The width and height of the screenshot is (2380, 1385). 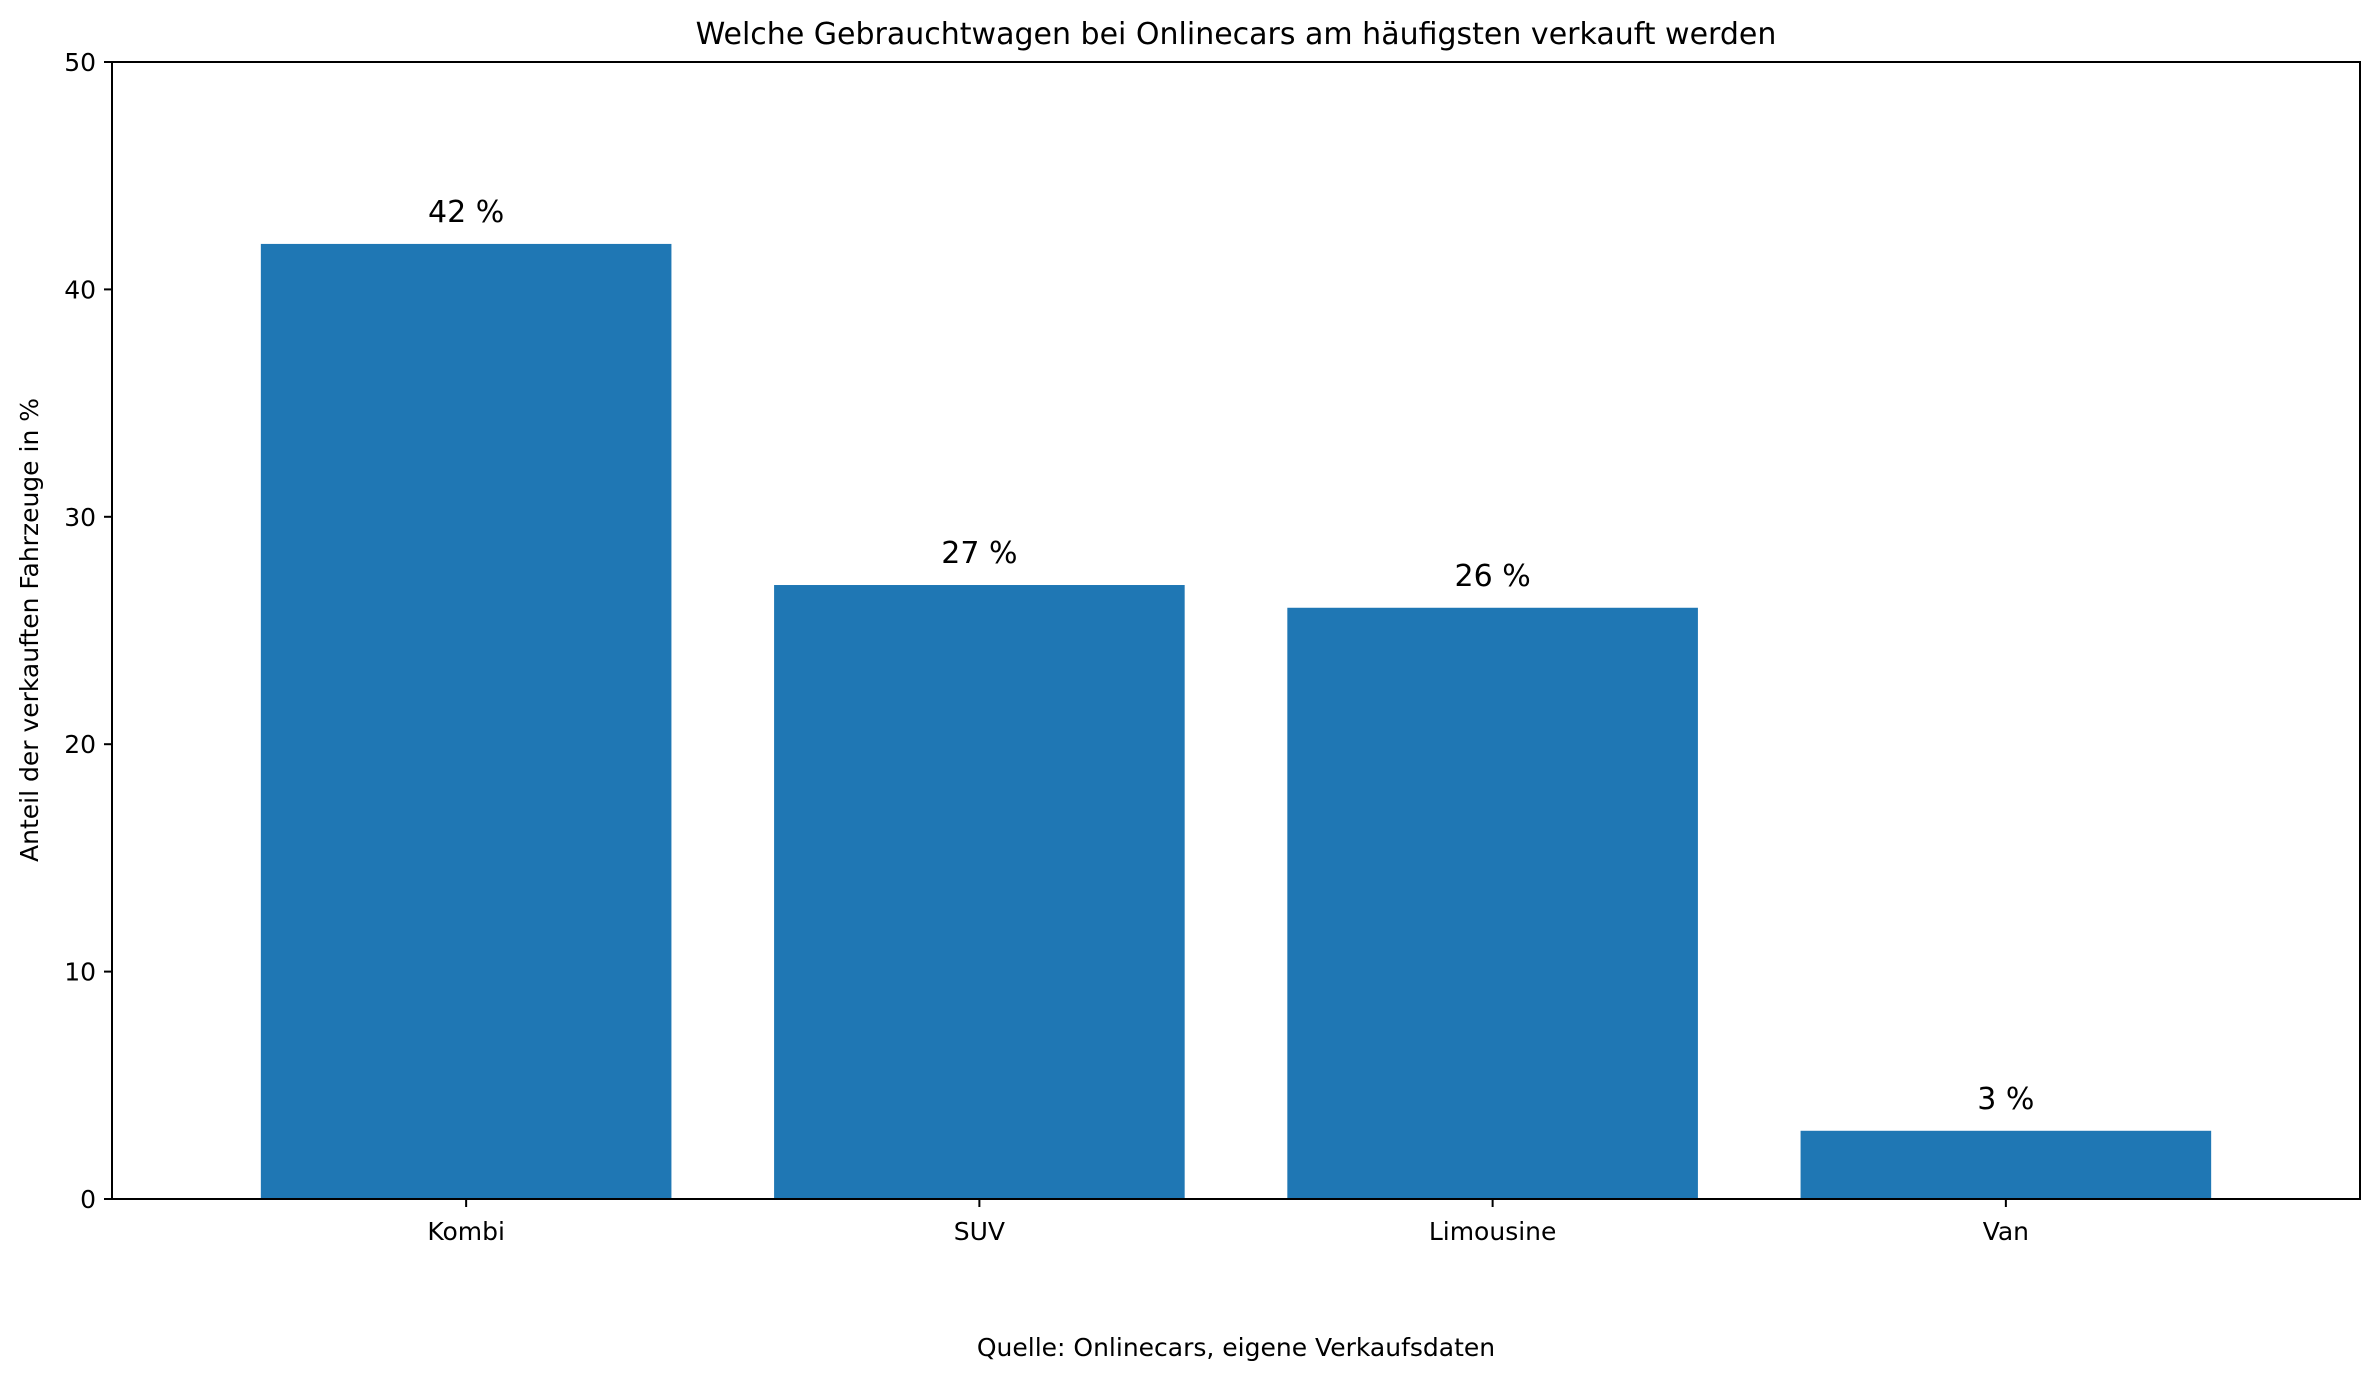 I want to click on x-axis: Kombi SUV Limousine Van, so click(x=1228, y=1222).